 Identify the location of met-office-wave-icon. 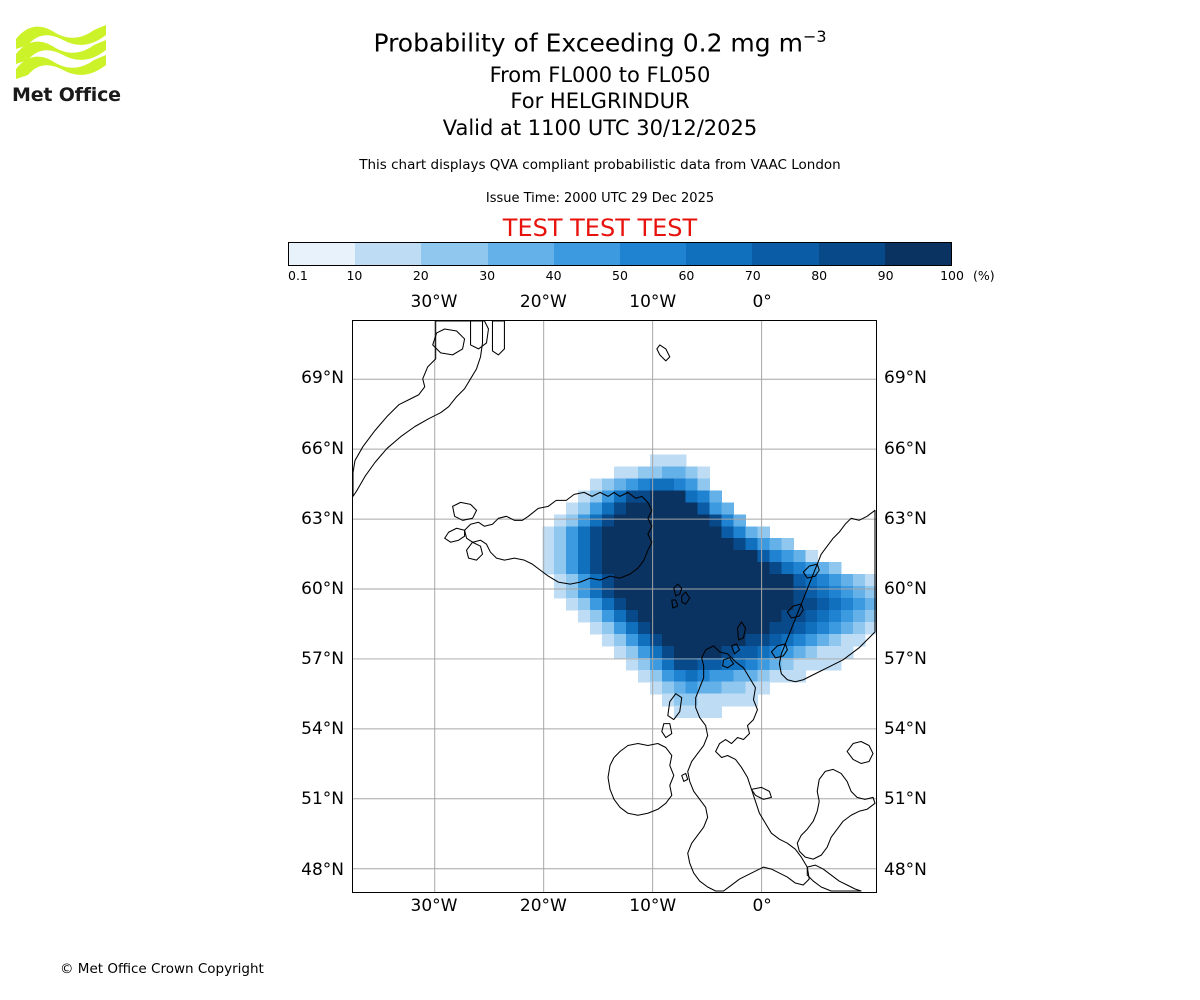
(61, 53).